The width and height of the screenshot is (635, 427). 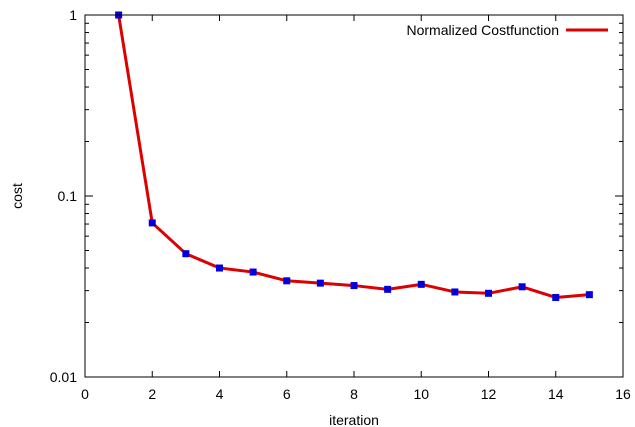 What do you see at coordinates (73, 15) in the screenshot?
I see `y-tick-label: 1` at bounding box center [73, 15].